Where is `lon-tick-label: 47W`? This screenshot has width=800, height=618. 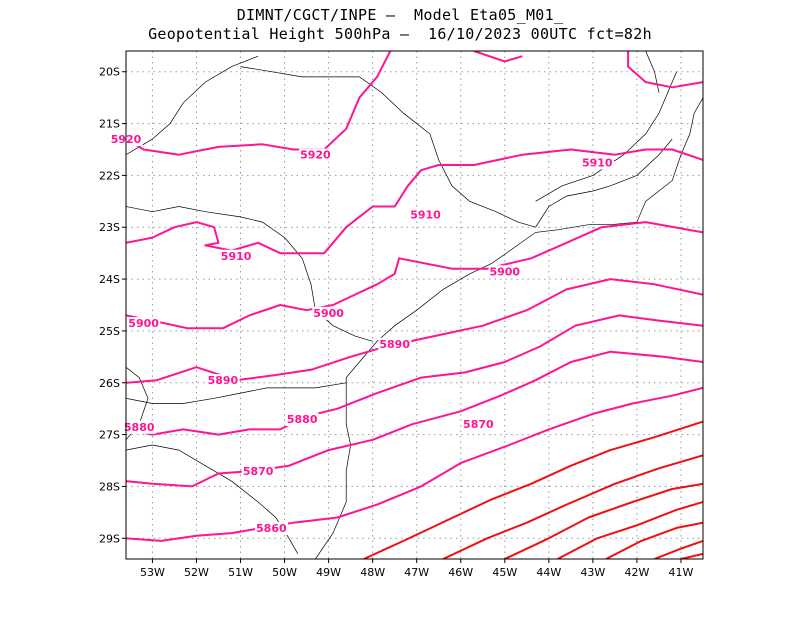
lon-tick-label: 47W is located at coordinates (416, 572).